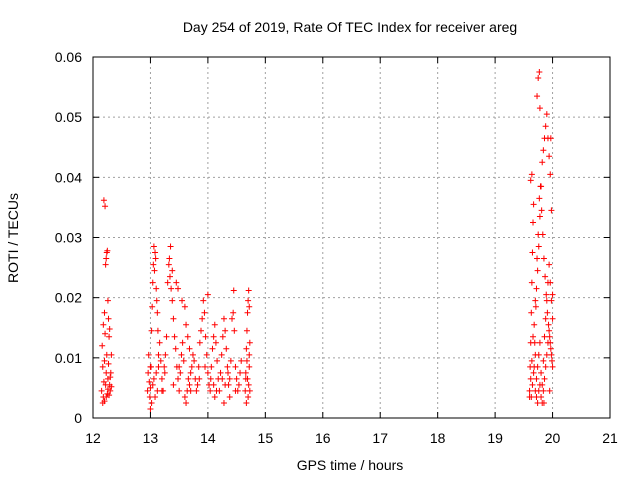 The width and height of the screenshot is (640, 485). Describe the element at coordinates (151, 438) in the screenshot. I see `x-tick-label: 13` at that location.